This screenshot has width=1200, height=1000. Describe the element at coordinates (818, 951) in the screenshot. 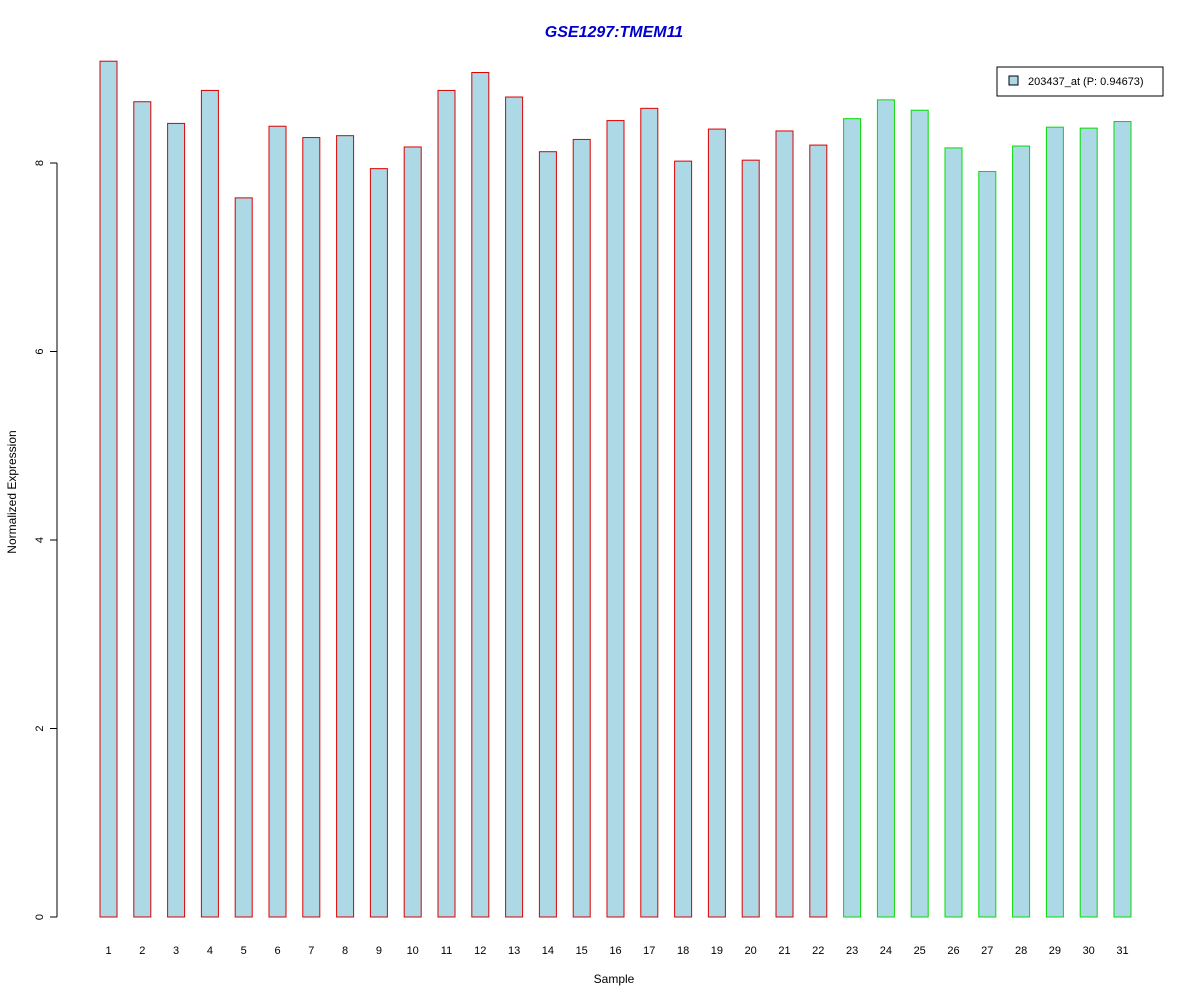

I see `x-tick-label: 22` at that location.